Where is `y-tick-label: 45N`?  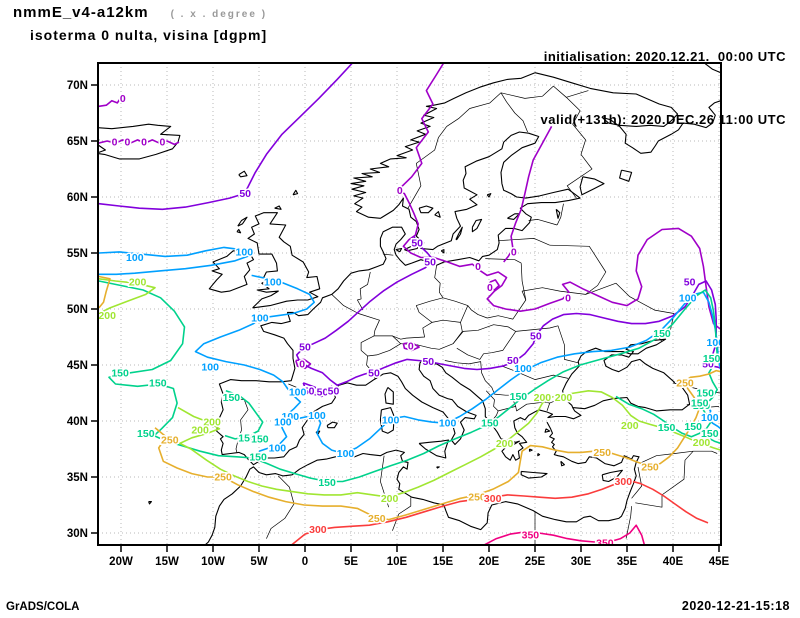 y-tick-label: 45N is located at coordinates (77, 366).